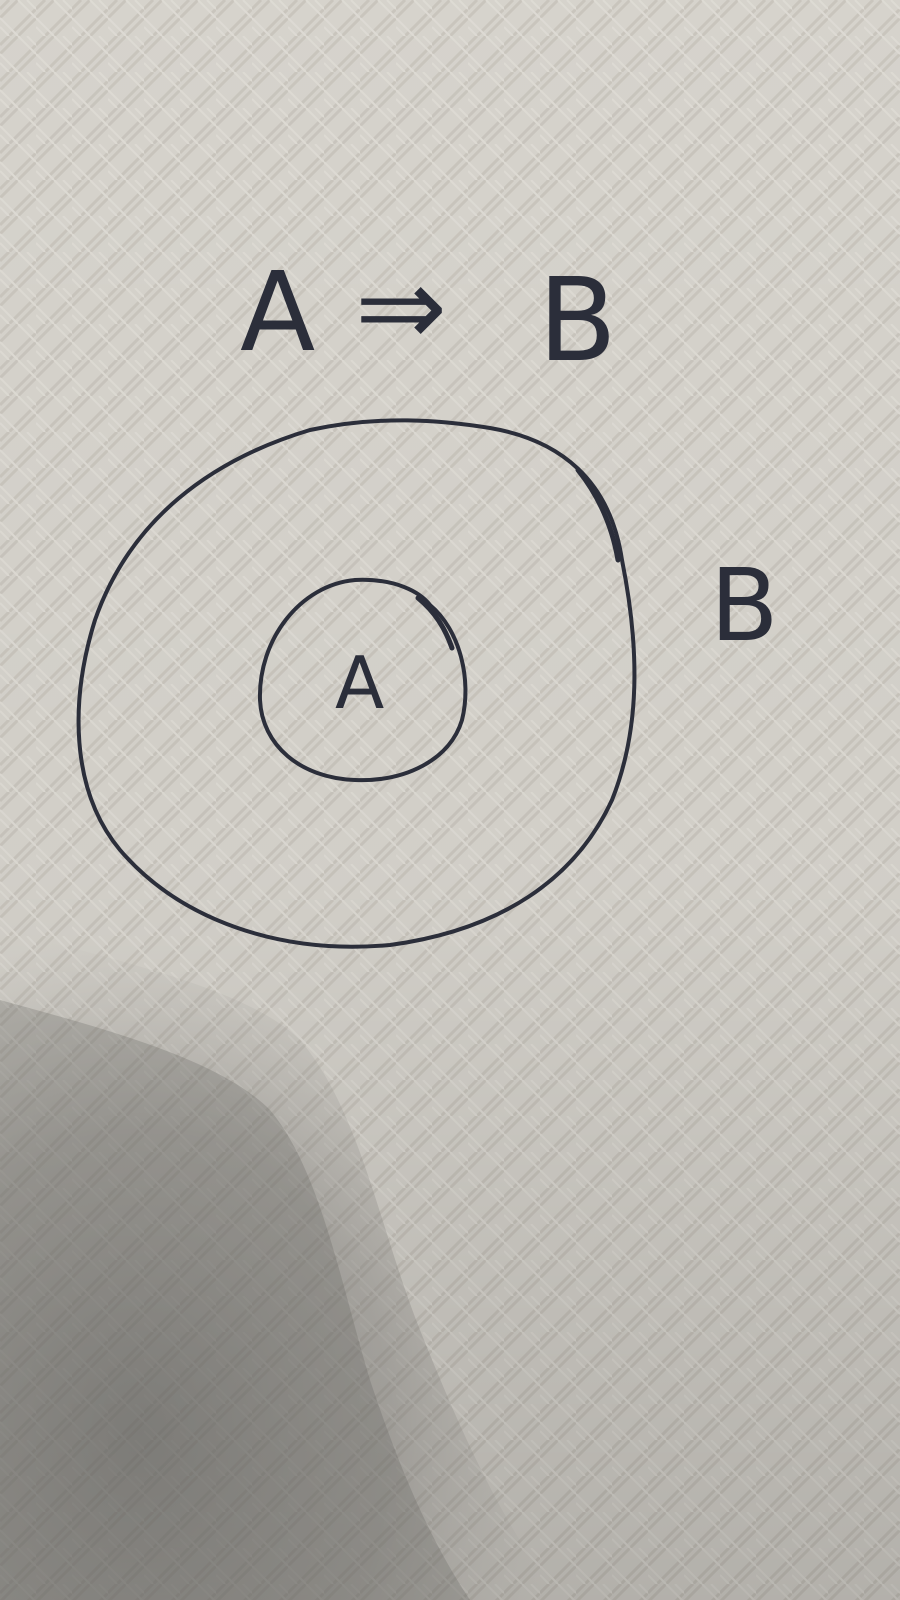  I want to click on outer-set-circle-overstroke, so click(598, 515).